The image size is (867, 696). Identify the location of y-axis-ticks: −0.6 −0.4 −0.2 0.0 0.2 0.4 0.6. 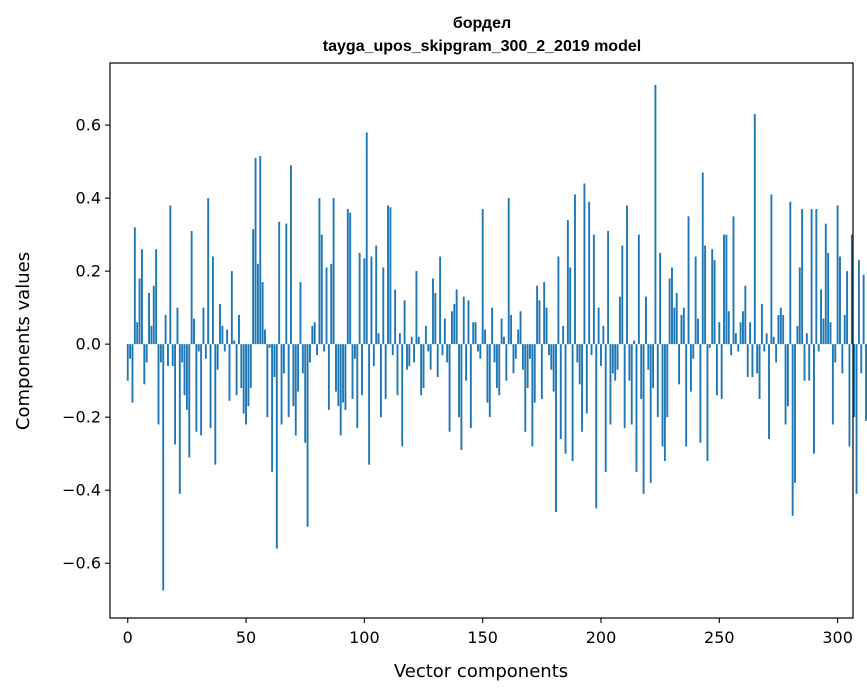
(86, 344).